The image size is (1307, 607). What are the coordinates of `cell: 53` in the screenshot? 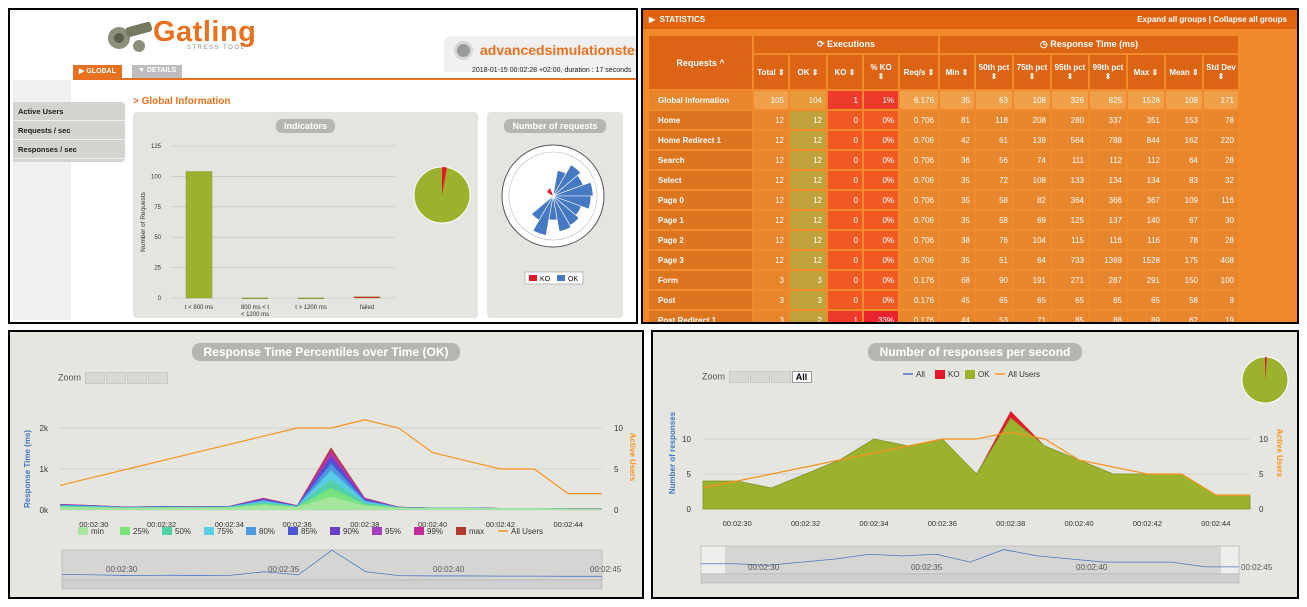 It's located at (994, 316).